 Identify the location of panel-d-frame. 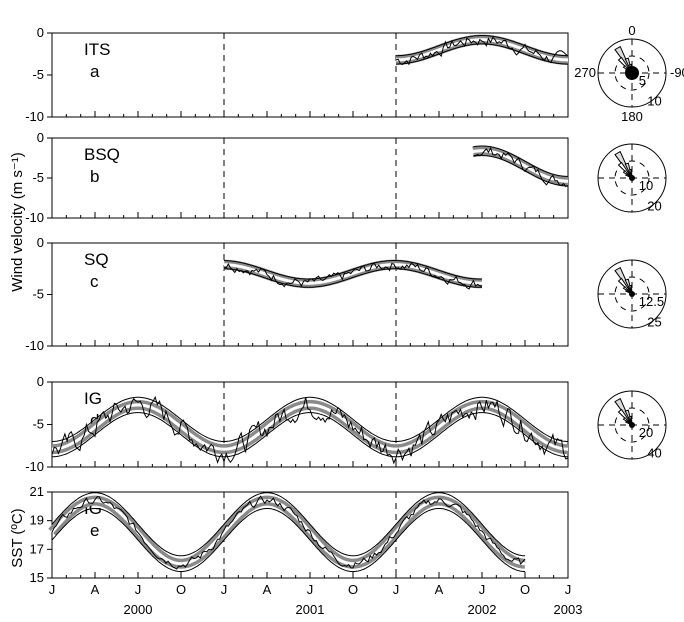
(310, 424).